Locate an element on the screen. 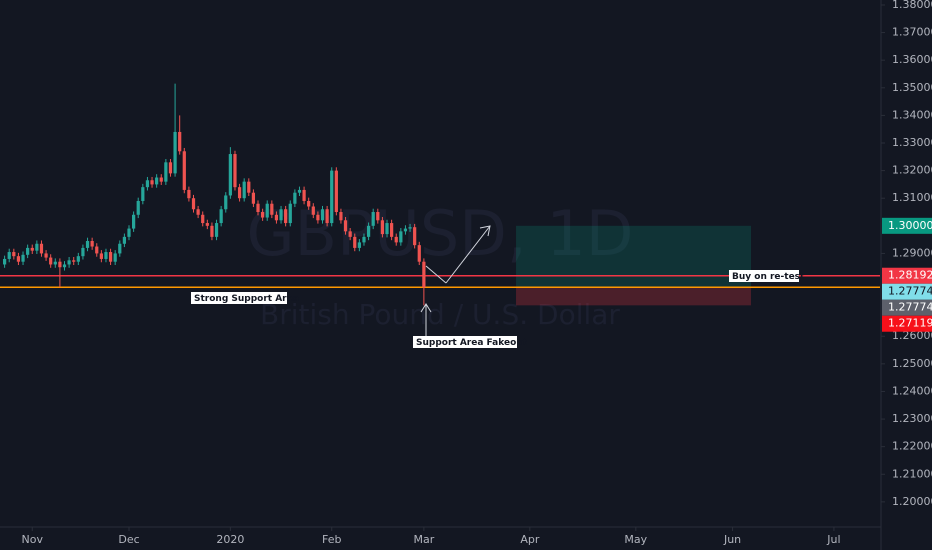 The height and width of the screenshot is (550, 932). x-tick-label: Dec is located at coordinates (128, 539).